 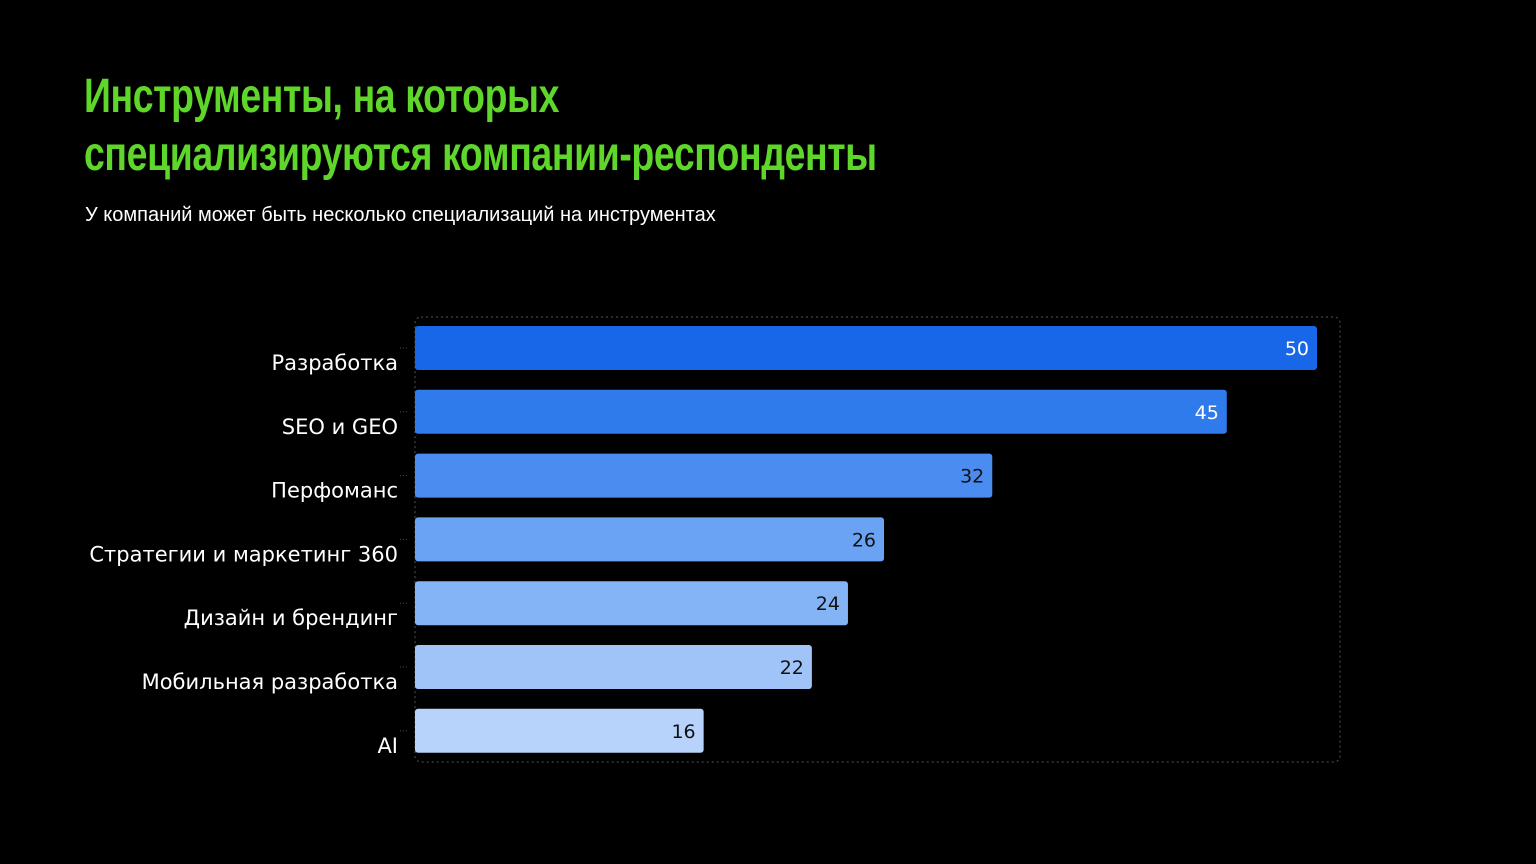 I want to click on title-line-1: Инструменты, на которых, so click(x=322, y=96).